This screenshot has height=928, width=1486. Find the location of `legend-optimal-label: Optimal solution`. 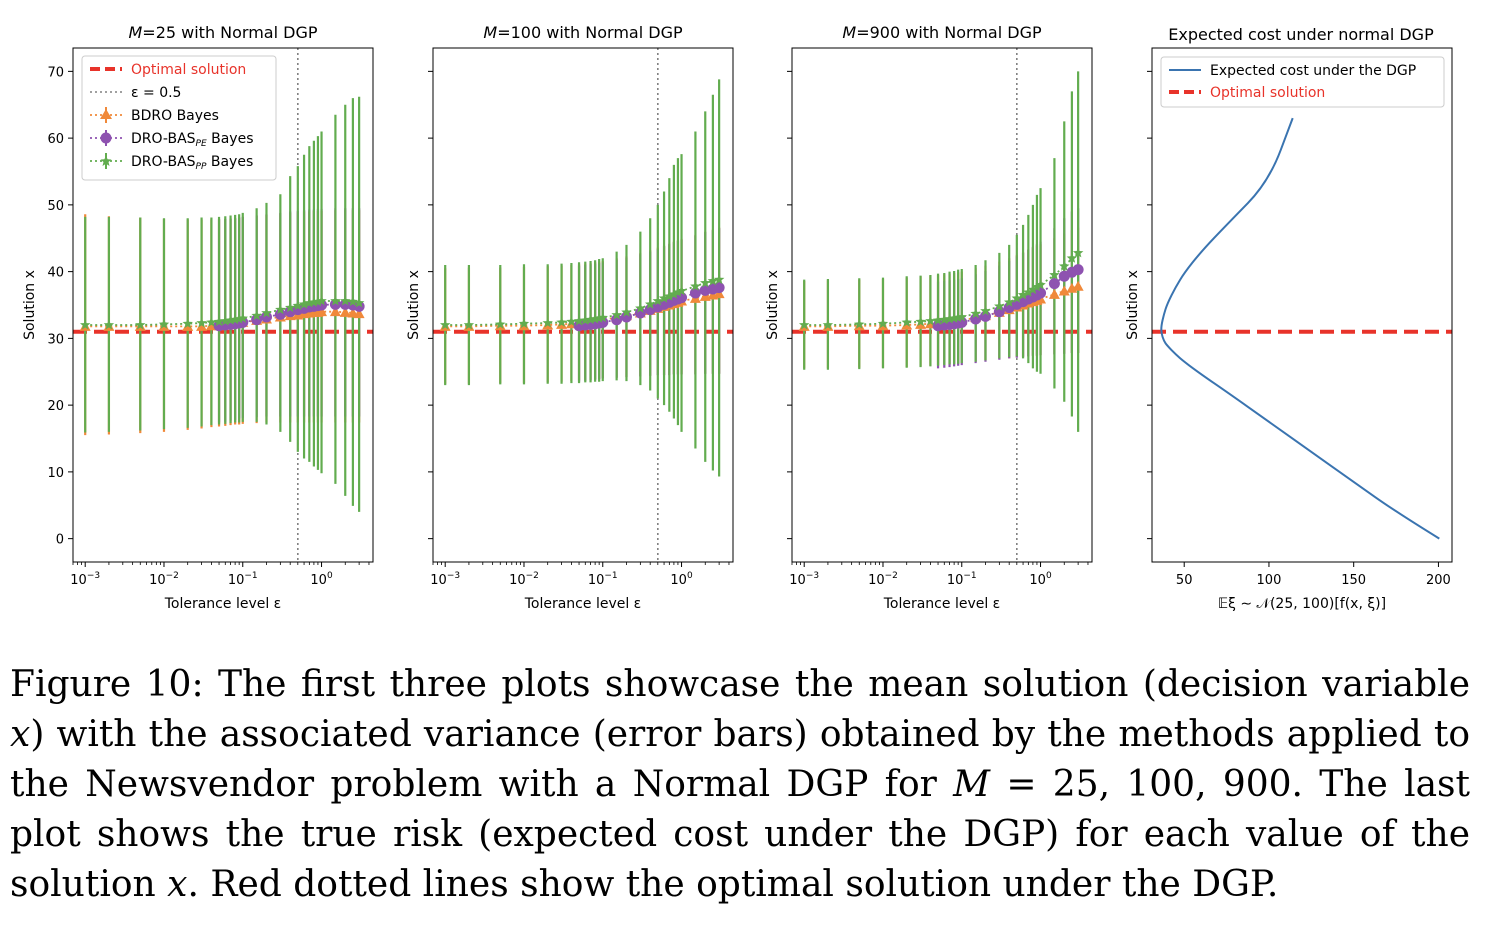

legend-optimal-label: Optimal solution is located at coordinates (188, 70).